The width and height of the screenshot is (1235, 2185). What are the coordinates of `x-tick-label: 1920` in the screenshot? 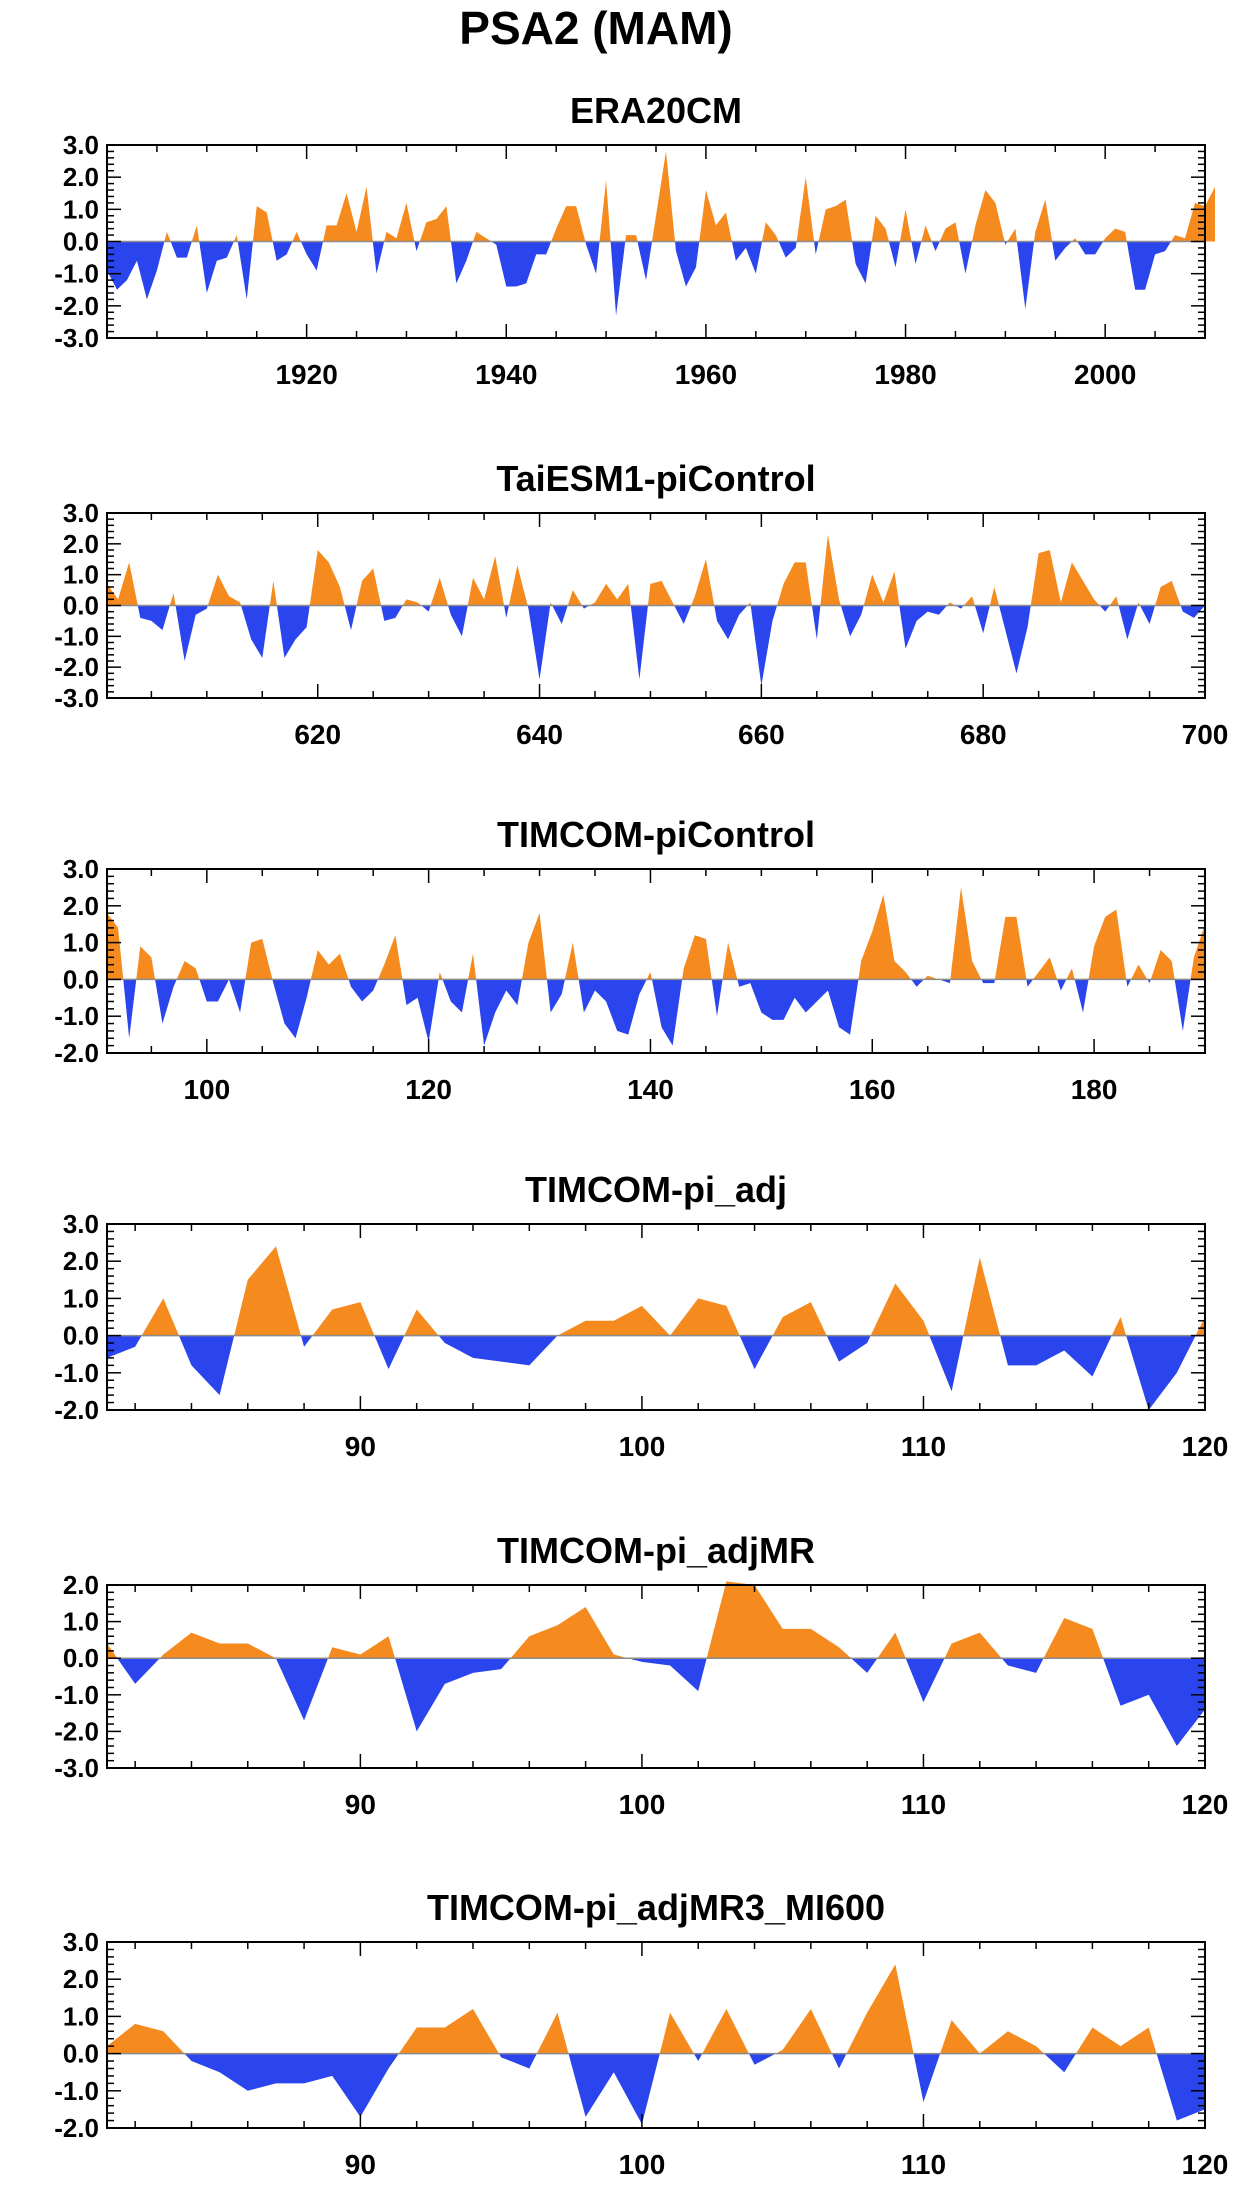 It's located at (306, 374).